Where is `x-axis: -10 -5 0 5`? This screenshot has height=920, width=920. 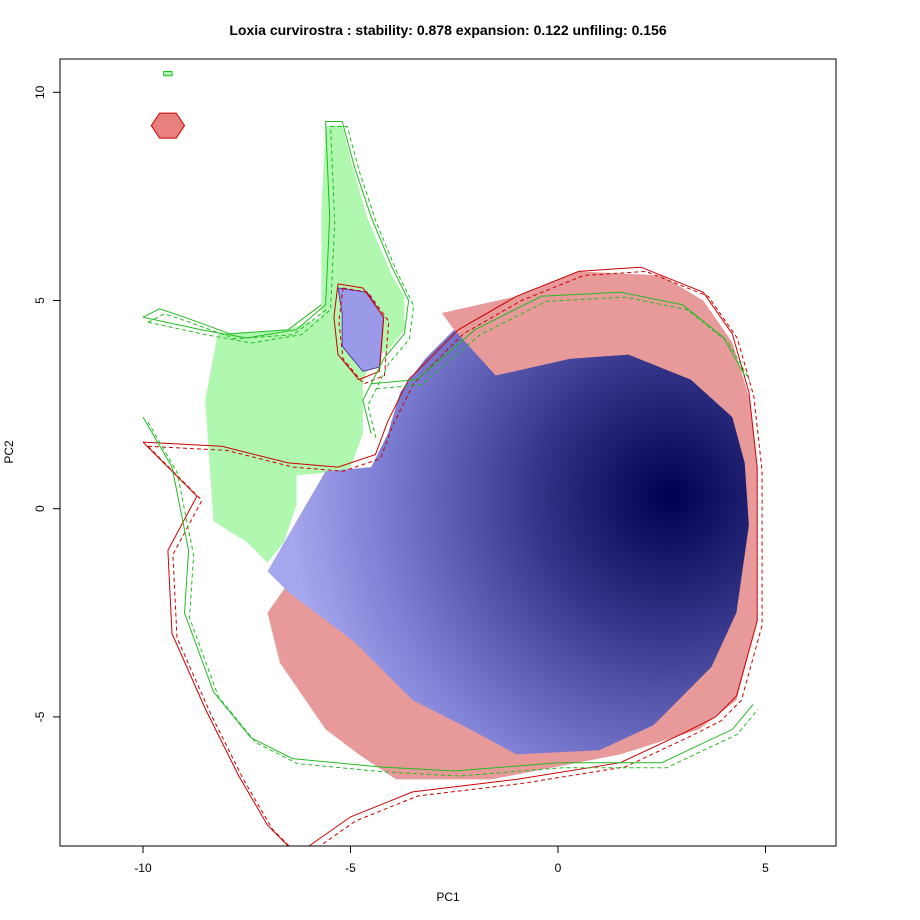
x-axis: -10 -5 0 5 is located at coordinates (451, 860).